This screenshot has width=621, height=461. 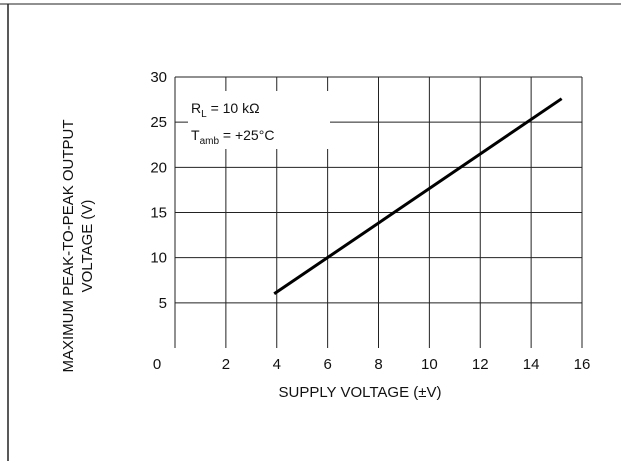 What do you see at coordinates (226, 364) in the screenshot?
I see `x-tick-label-1: 2` at bounding box center [226, 364].